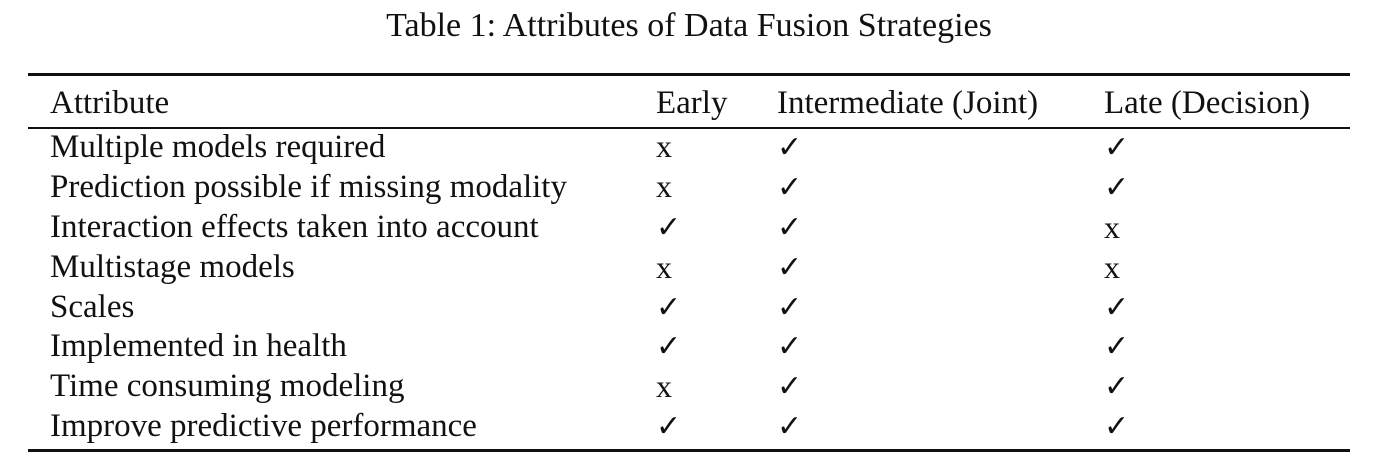 The width and height of the screenshot is (1392, 474). What do you see at coordinates (689, 450) in the screenshot?
I see `bottom-rule` at bounding box center [689, 450].